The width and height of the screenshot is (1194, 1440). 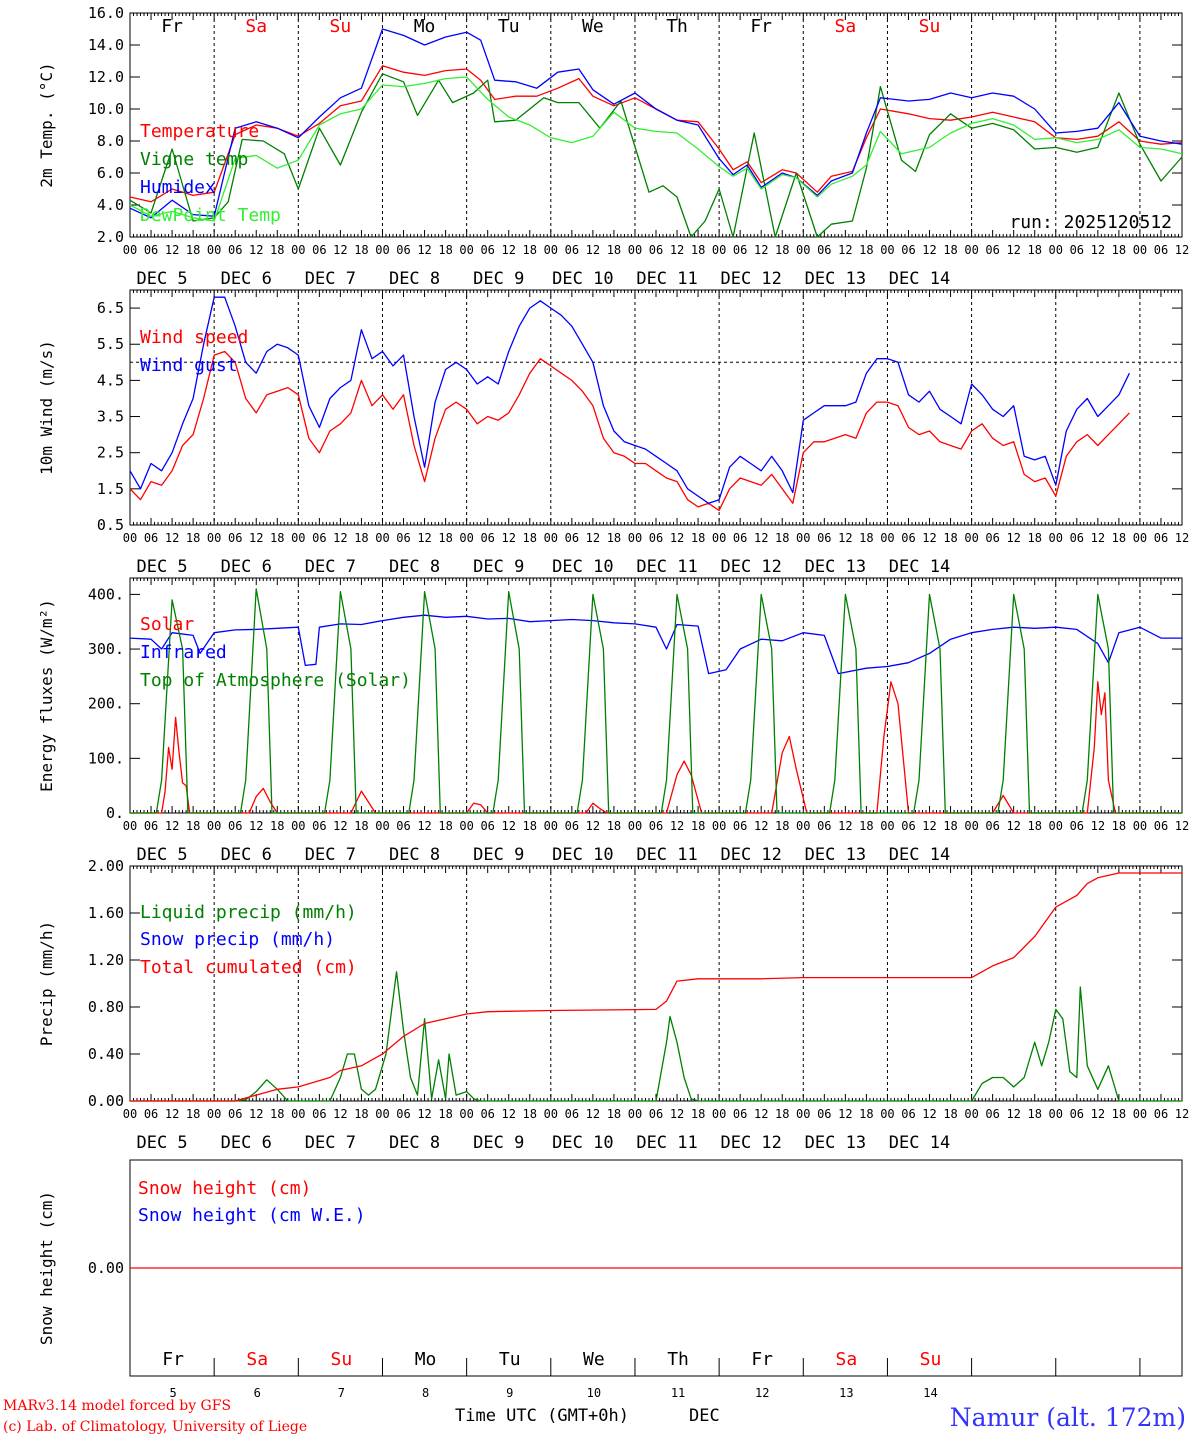 I want to click on y-tick-label: 2.00, so click(x=106, y=866).